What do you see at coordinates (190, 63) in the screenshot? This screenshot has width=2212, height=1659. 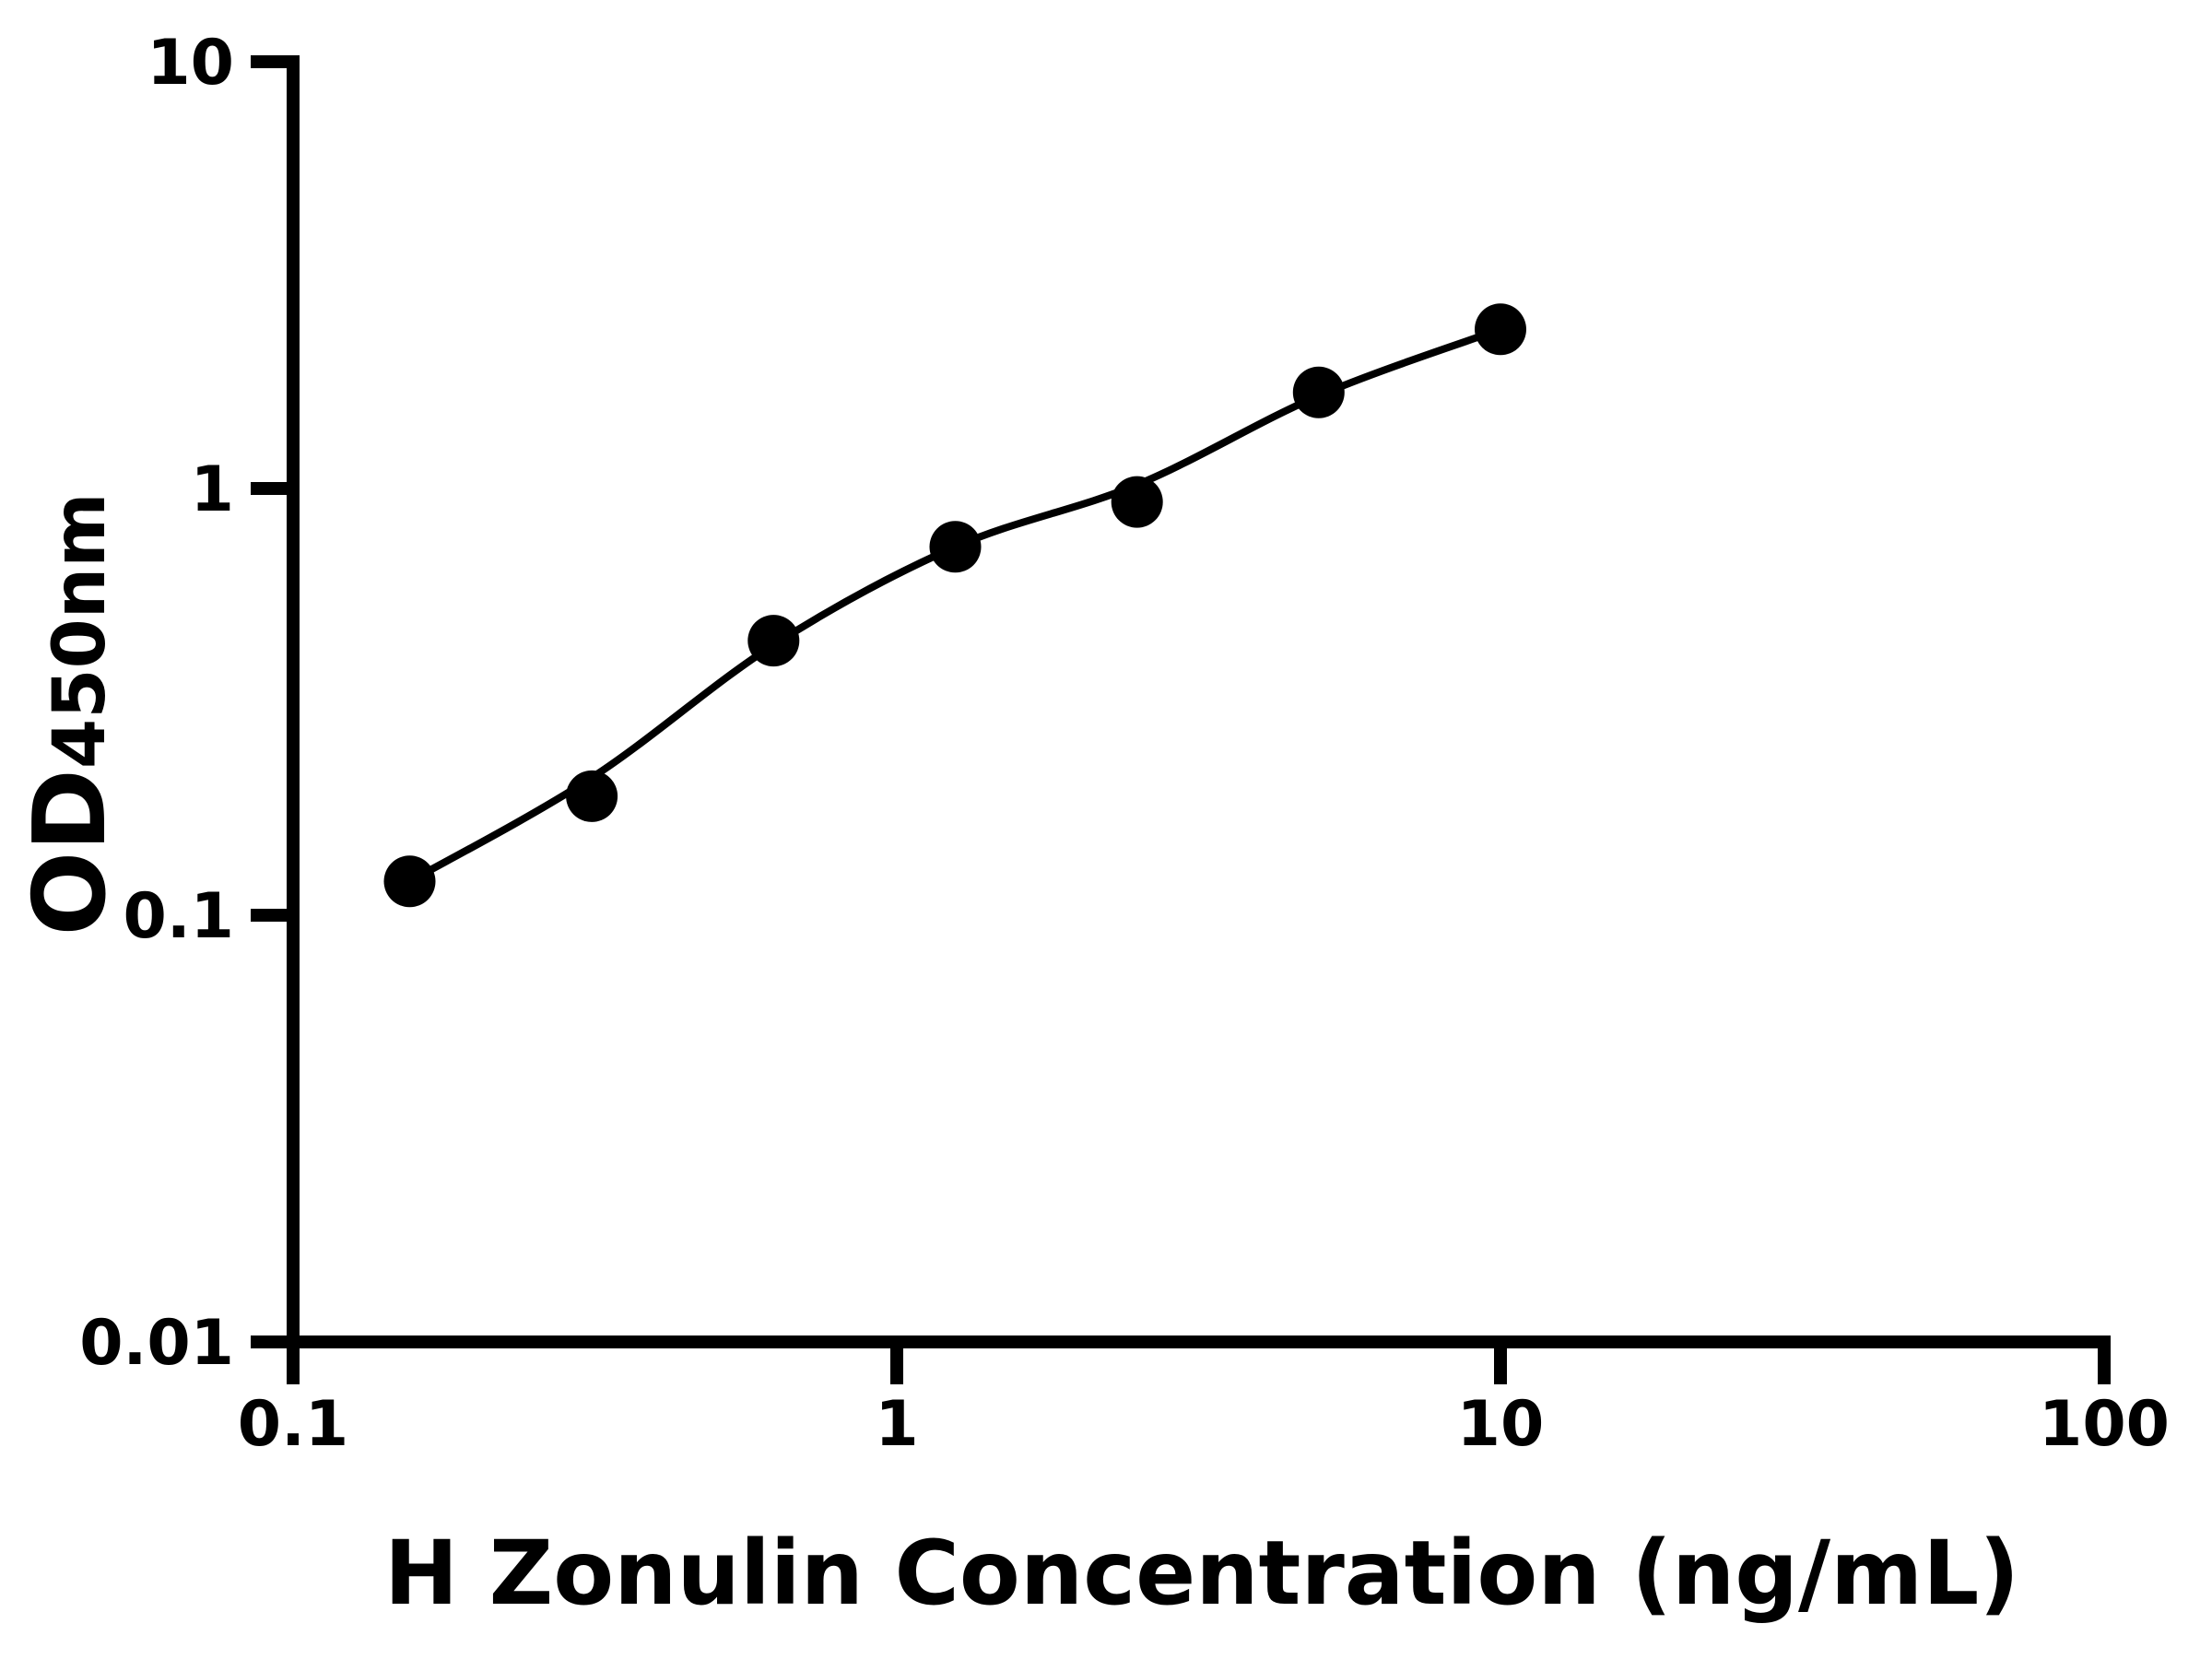 I see `y-tick-label: 10` at bounding box center [190, 63].